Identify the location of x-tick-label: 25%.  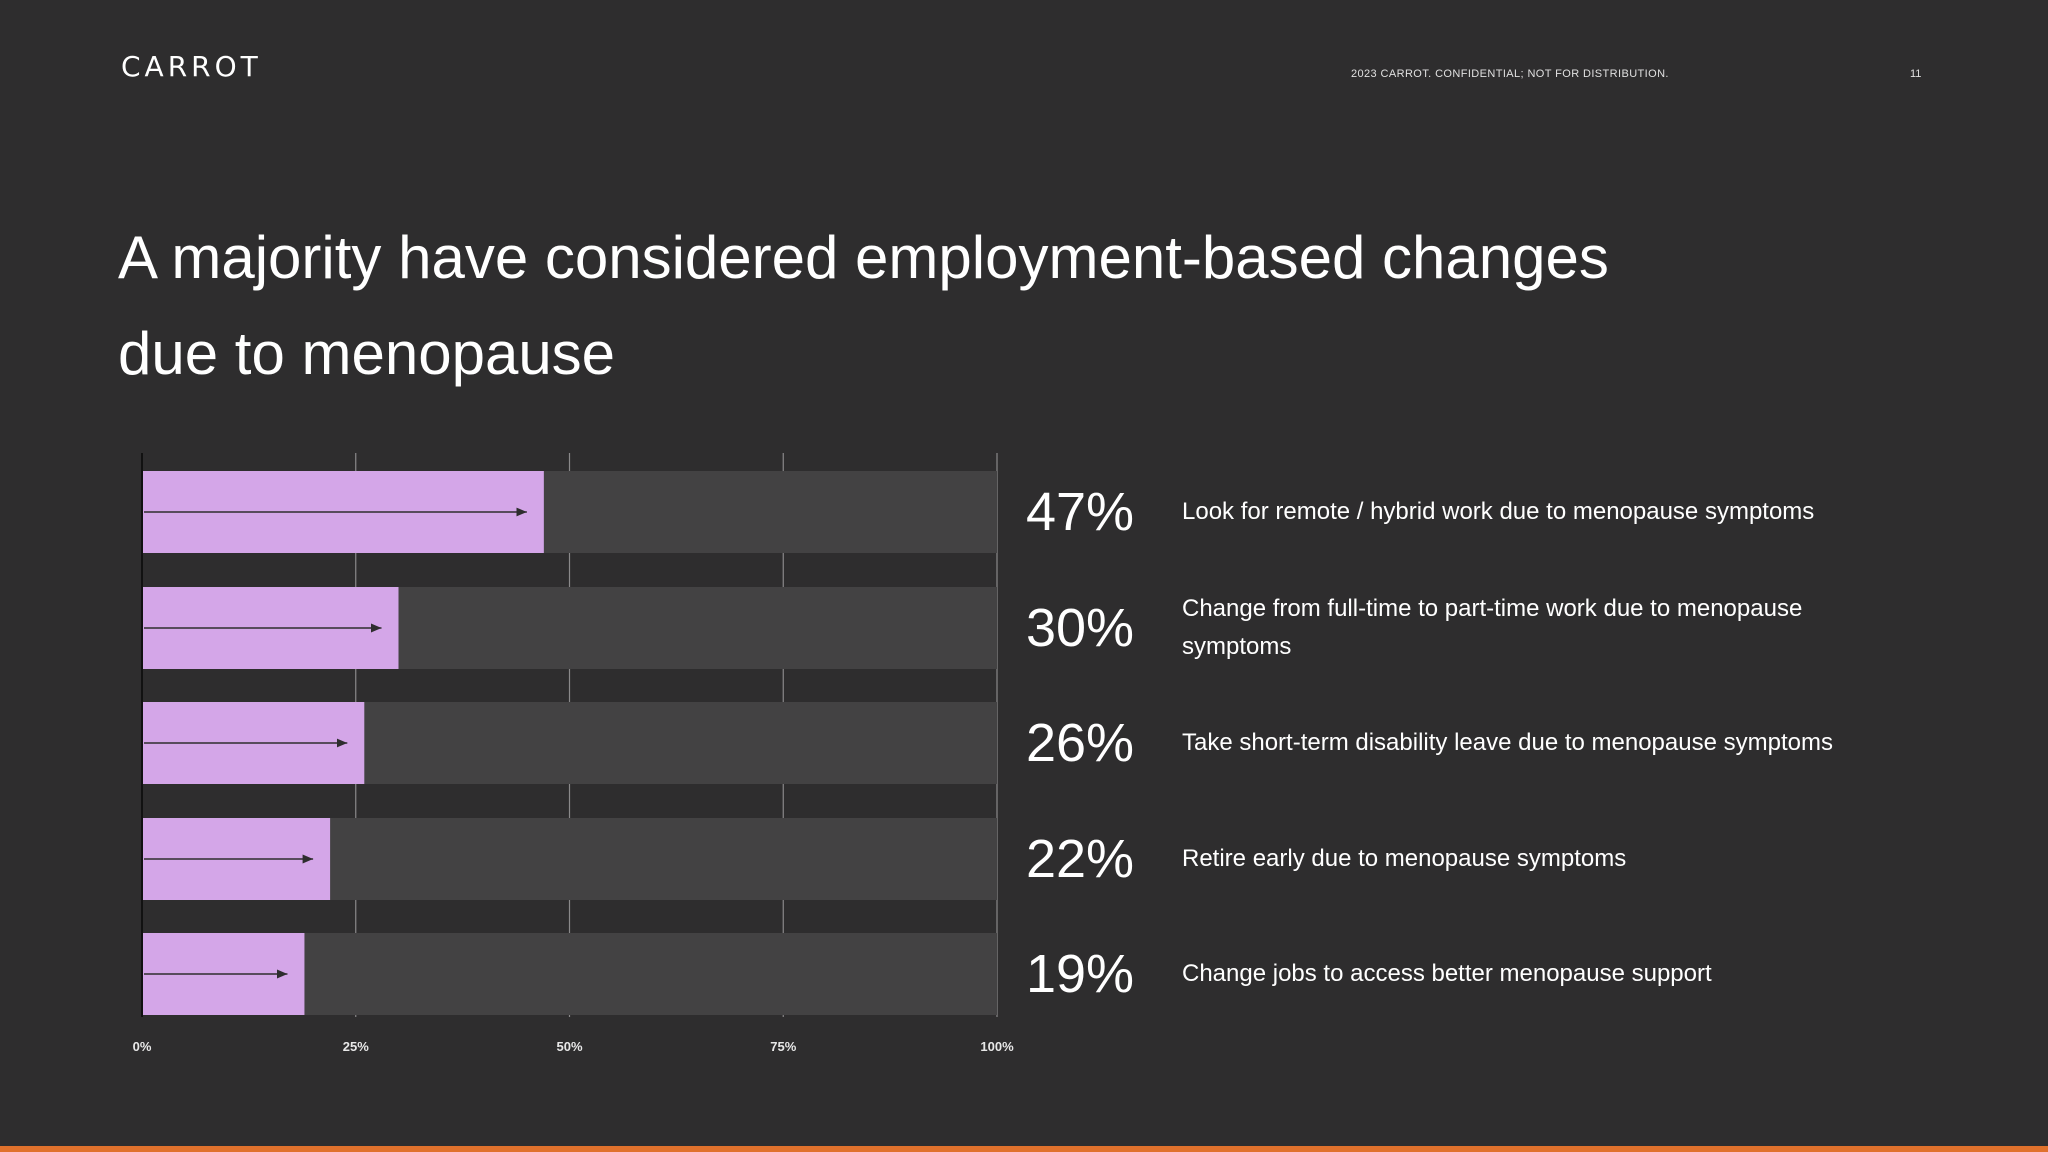
(356, 1046).